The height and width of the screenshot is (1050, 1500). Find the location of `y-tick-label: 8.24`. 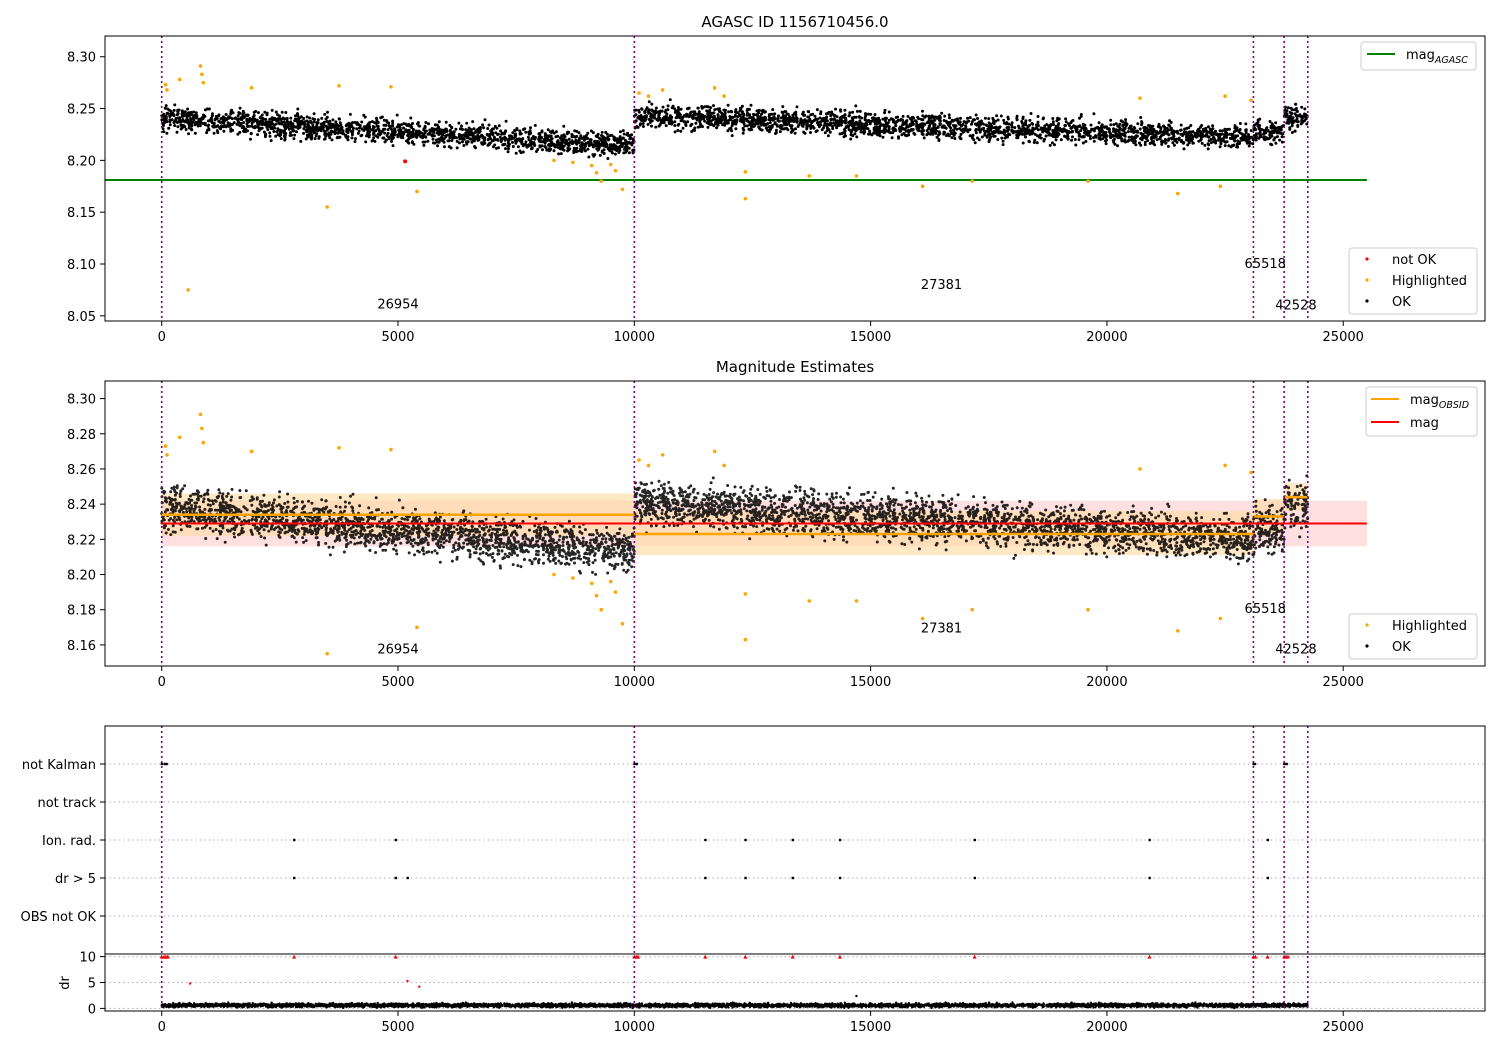

y-tick-label: 8.24 is located at coordinates (81, 505).